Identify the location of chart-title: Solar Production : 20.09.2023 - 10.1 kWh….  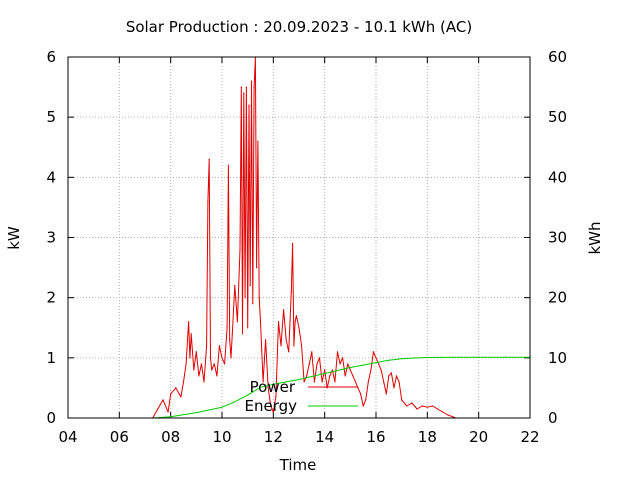
(299, 27).